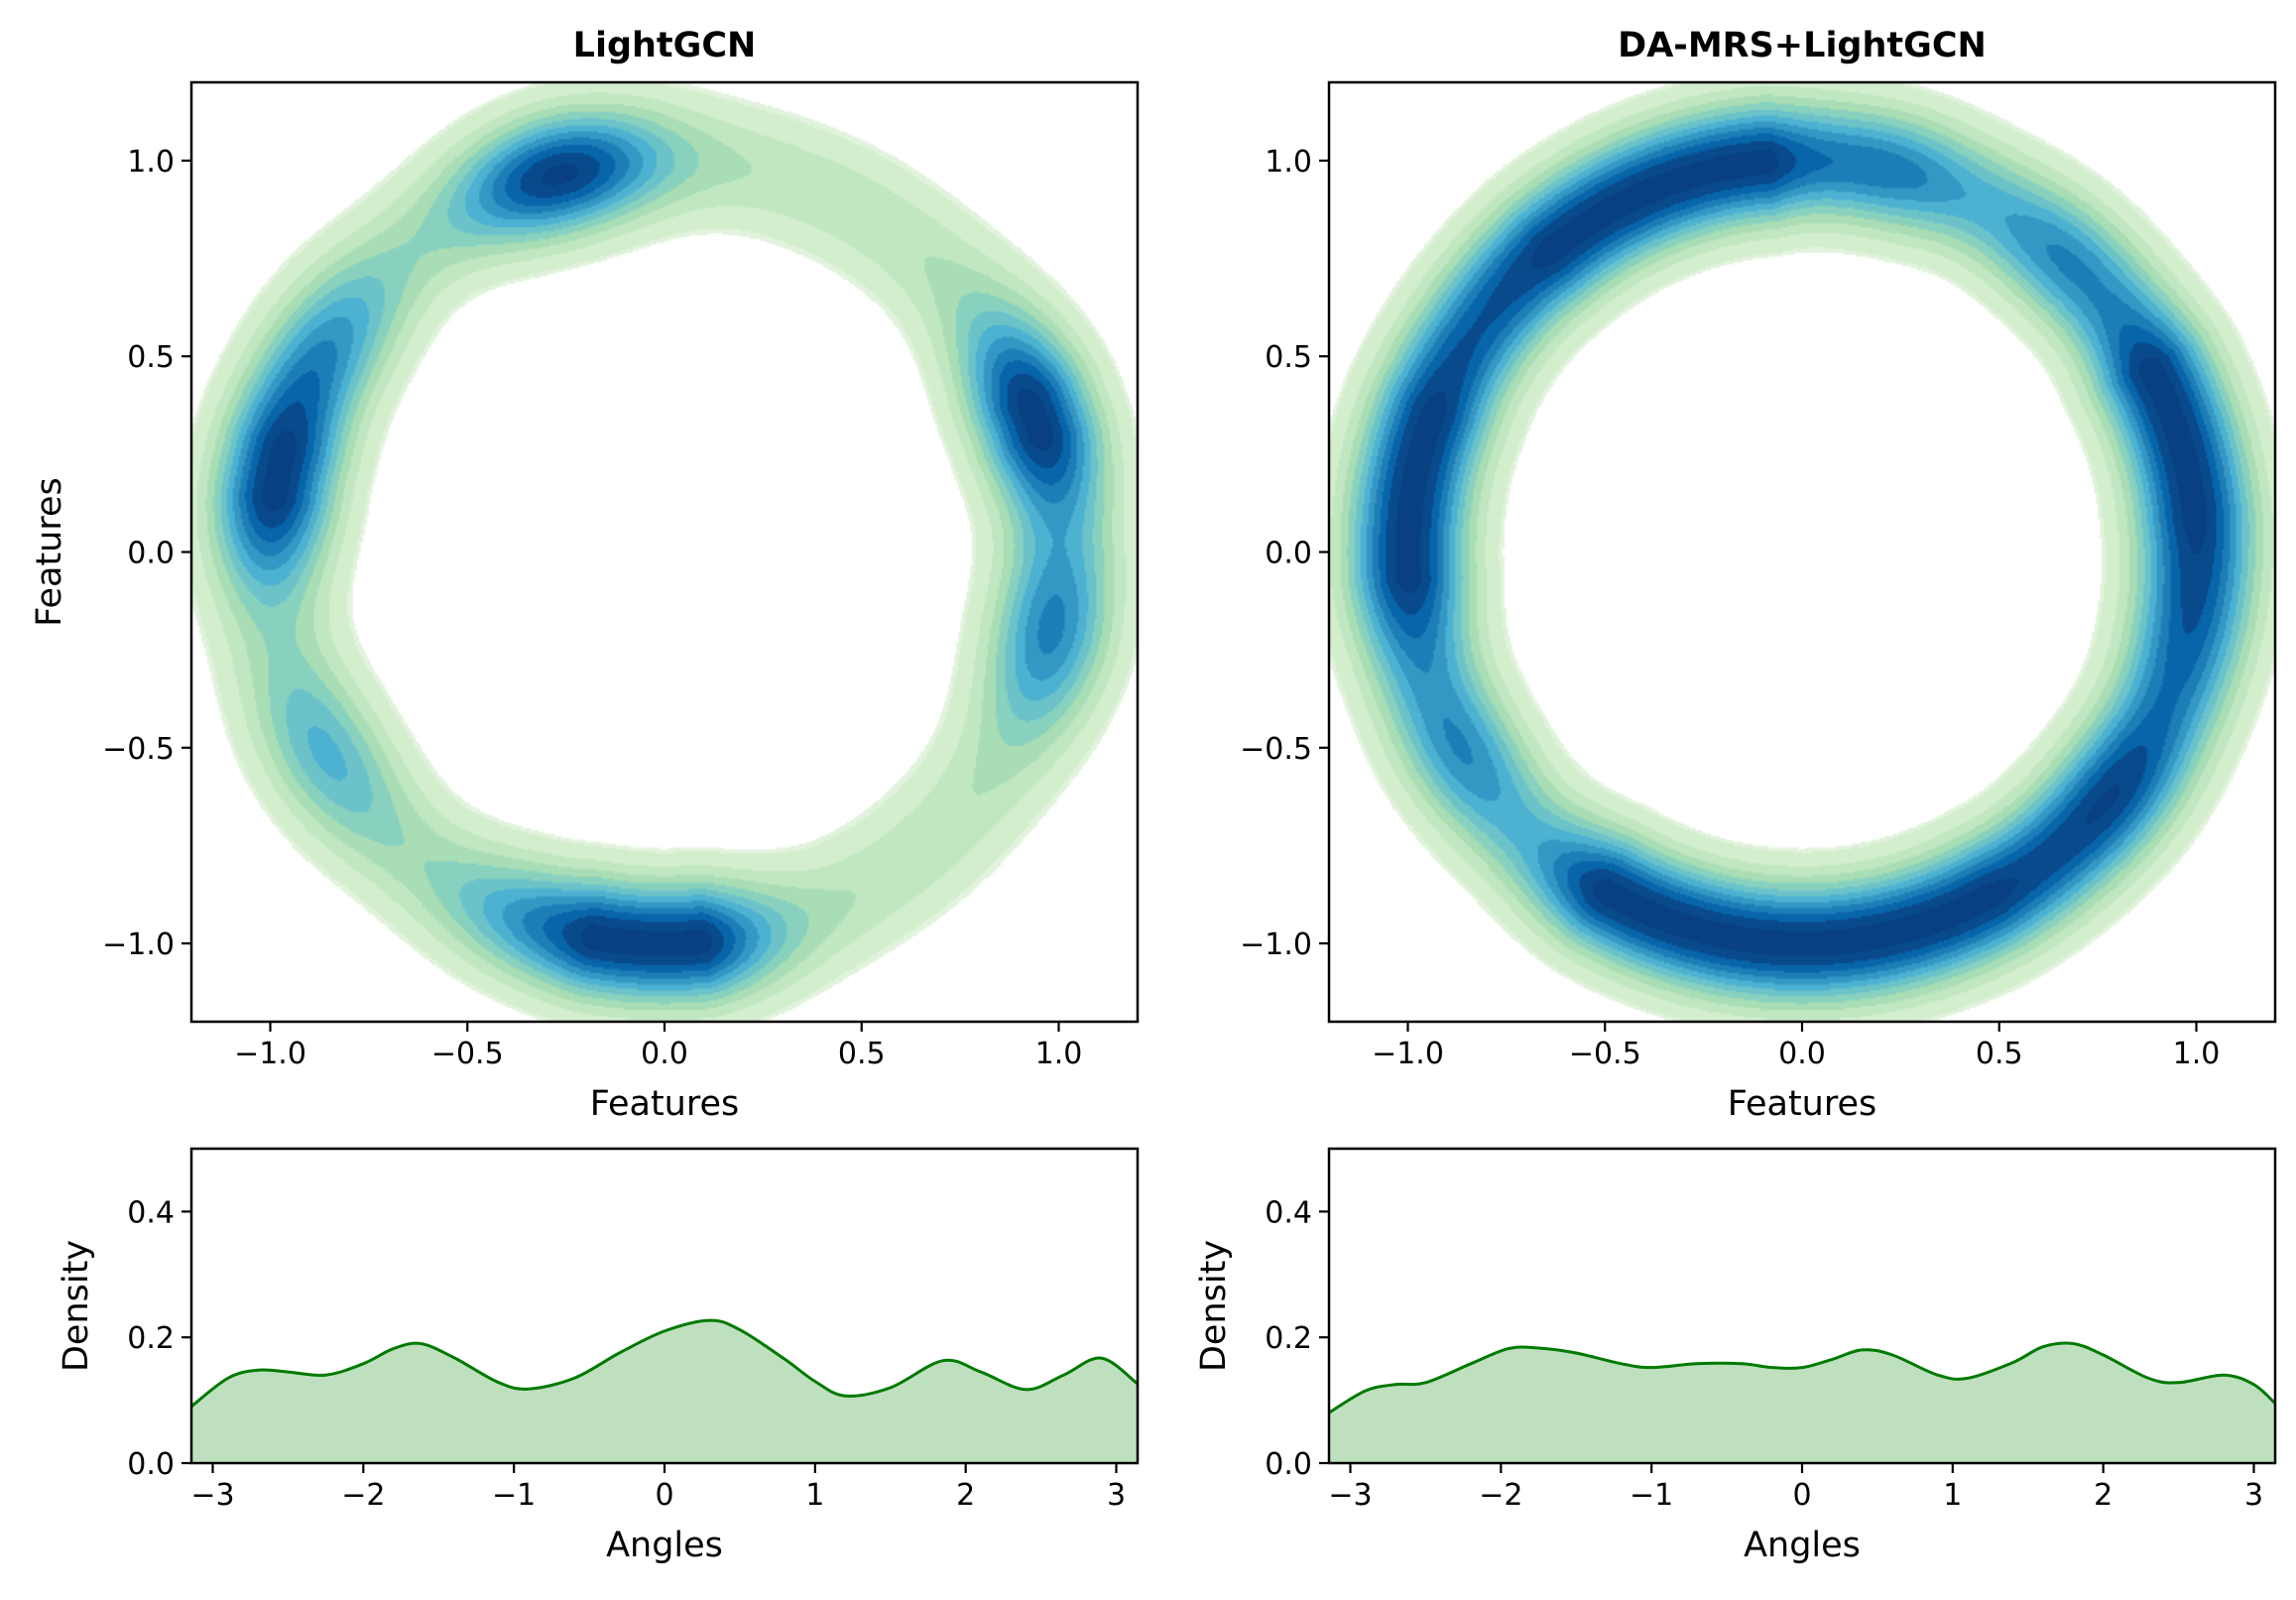 Image resolution: width=2296 pixels, height=1600 pixels. I want to click on panel-lightgcn-angle-density: −3 −2 −1 0 1 2 3 0.0 0.2 0.4 Angles Density, so click(598, 1356).